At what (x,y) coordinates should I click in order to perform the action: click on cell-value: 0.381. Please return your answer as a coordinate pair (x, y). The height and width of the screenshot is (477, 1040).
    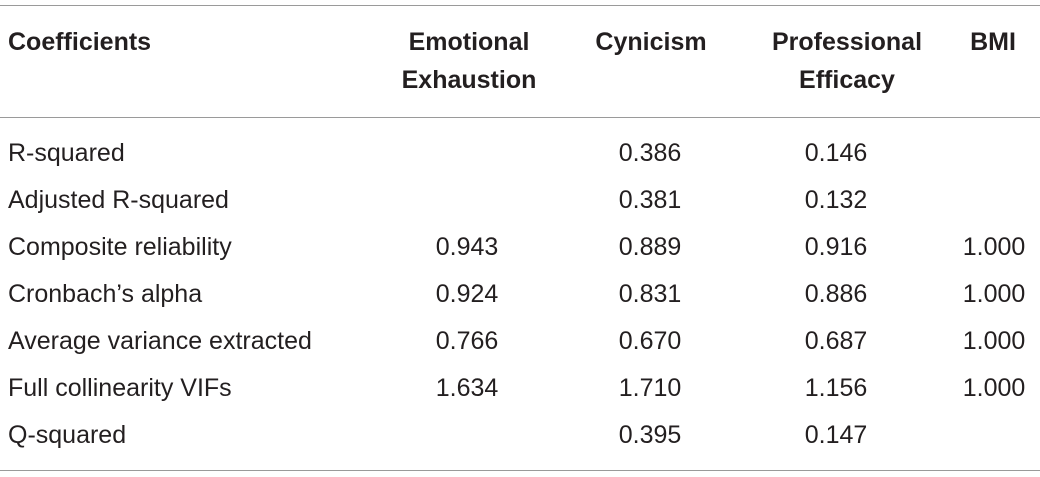
    Looking at the image, I should click on (650, 200).